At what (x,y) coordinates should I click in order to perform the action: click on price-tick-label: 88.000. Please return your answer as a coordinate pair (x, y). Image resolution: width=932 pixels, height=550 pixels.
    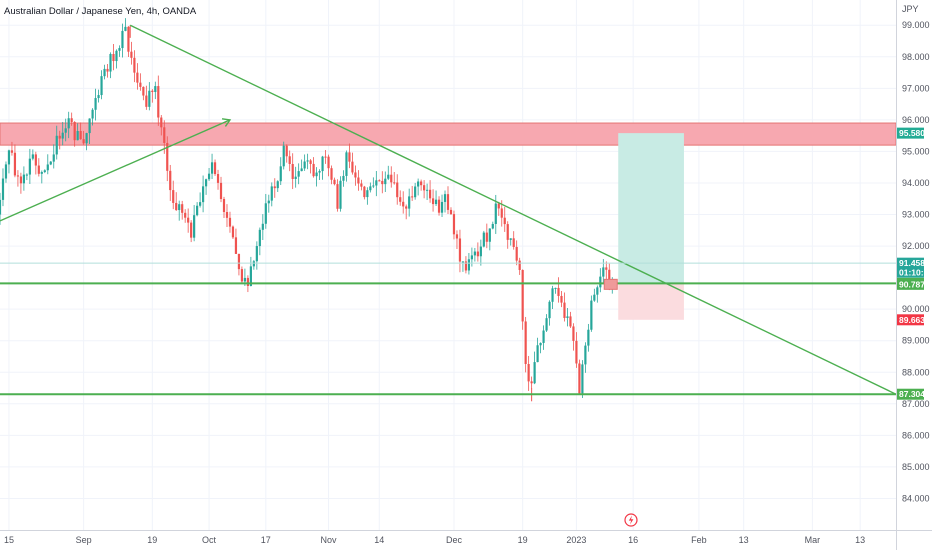
    Looking at the image, I should click on (916, 372).